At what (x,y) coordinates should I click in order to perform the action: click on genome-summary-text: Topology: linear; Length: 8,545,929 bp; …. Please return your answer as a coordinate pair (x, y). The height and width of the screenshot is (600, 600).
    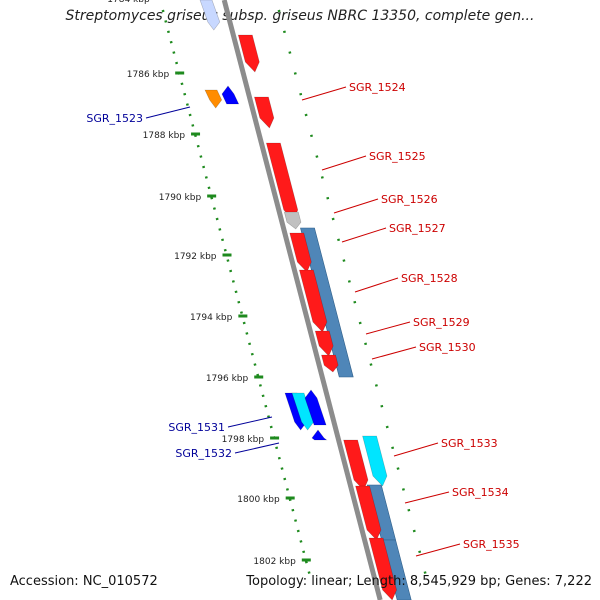
    Looking at the image, I should click on (419, 581).